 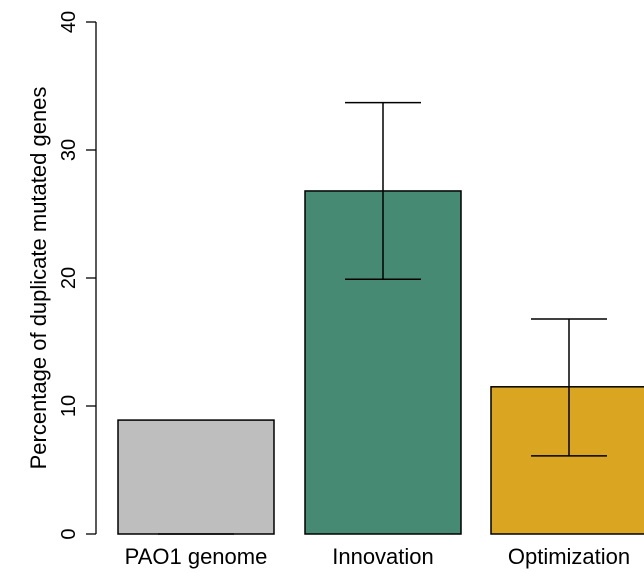 I want to click on y-axis-title: Percentage of duplicate mutated genes, so click(x=38, y=278).